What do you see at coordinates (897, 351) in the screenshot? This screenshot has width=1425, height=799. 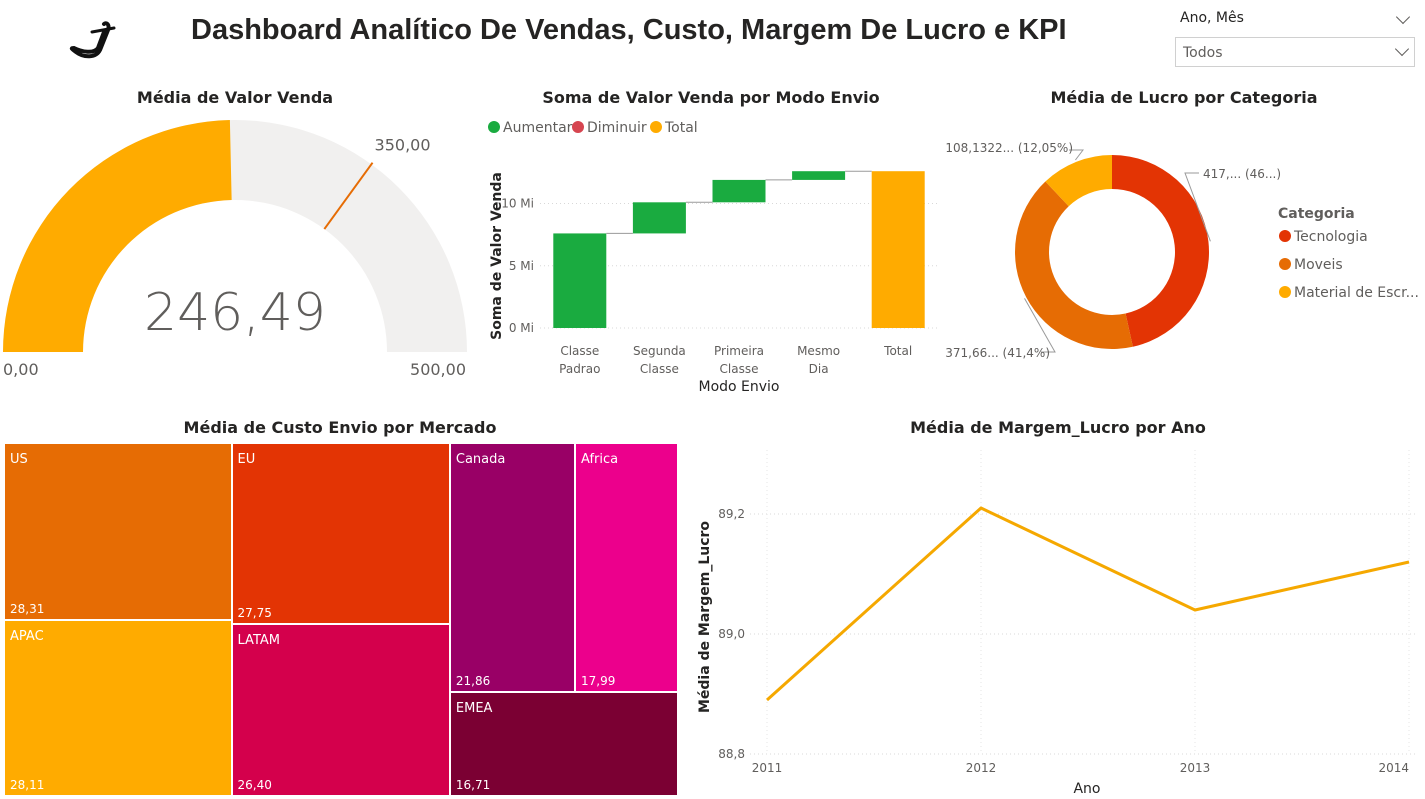 I see `waterfall-category-label: Total` at bounding box center [897, 351].